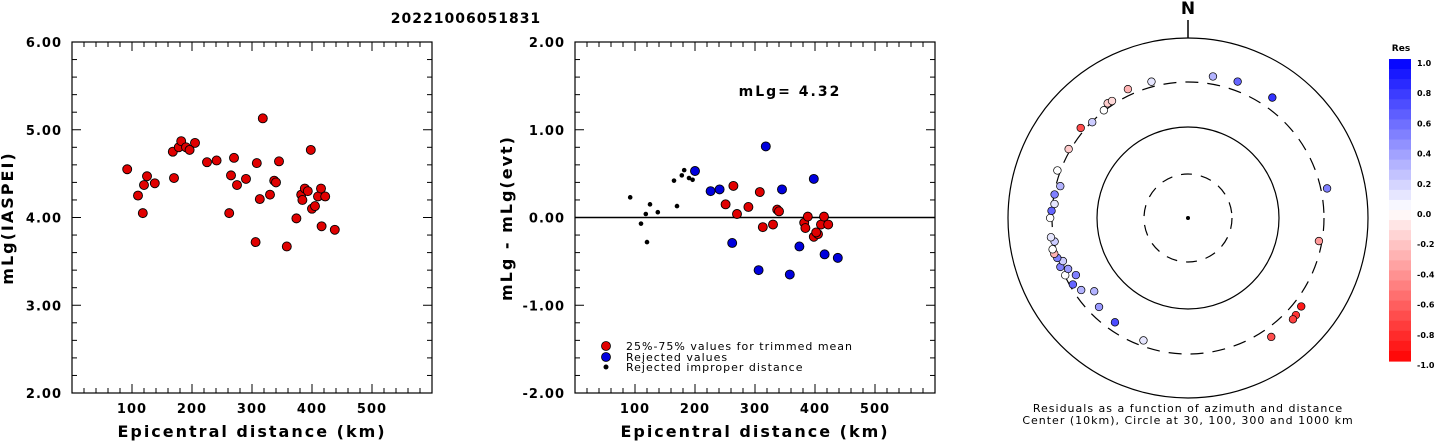 This screenshot has height=441, width=1437. Describe the element at coordinates (44, 394) in the screenshot. I see `mlg-y-tick-label: 2.00` at that location.